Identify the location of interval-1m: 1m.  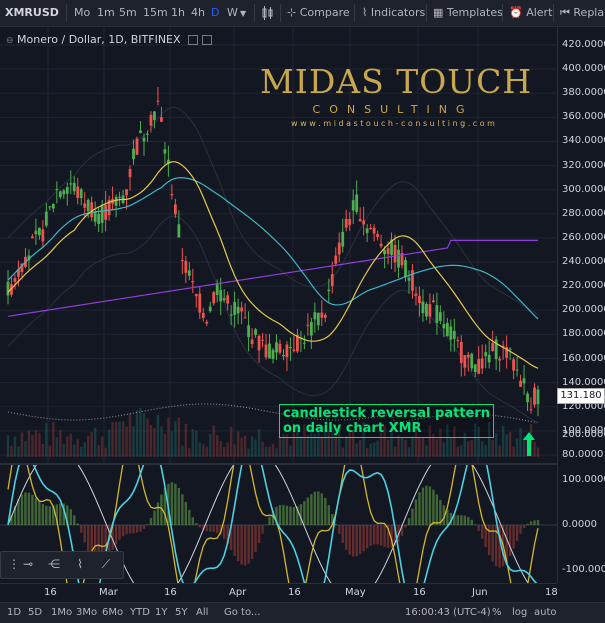
(106, 12).